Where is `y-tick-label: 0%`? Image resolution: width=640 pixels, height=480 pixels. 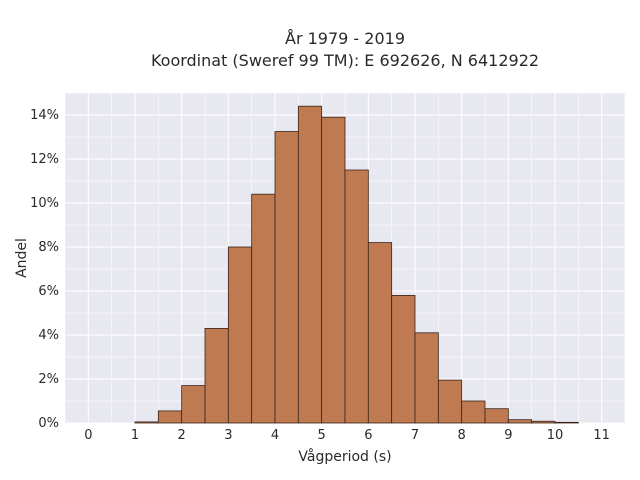 y-tick-label: 0% is located at coordinates (48, 423).